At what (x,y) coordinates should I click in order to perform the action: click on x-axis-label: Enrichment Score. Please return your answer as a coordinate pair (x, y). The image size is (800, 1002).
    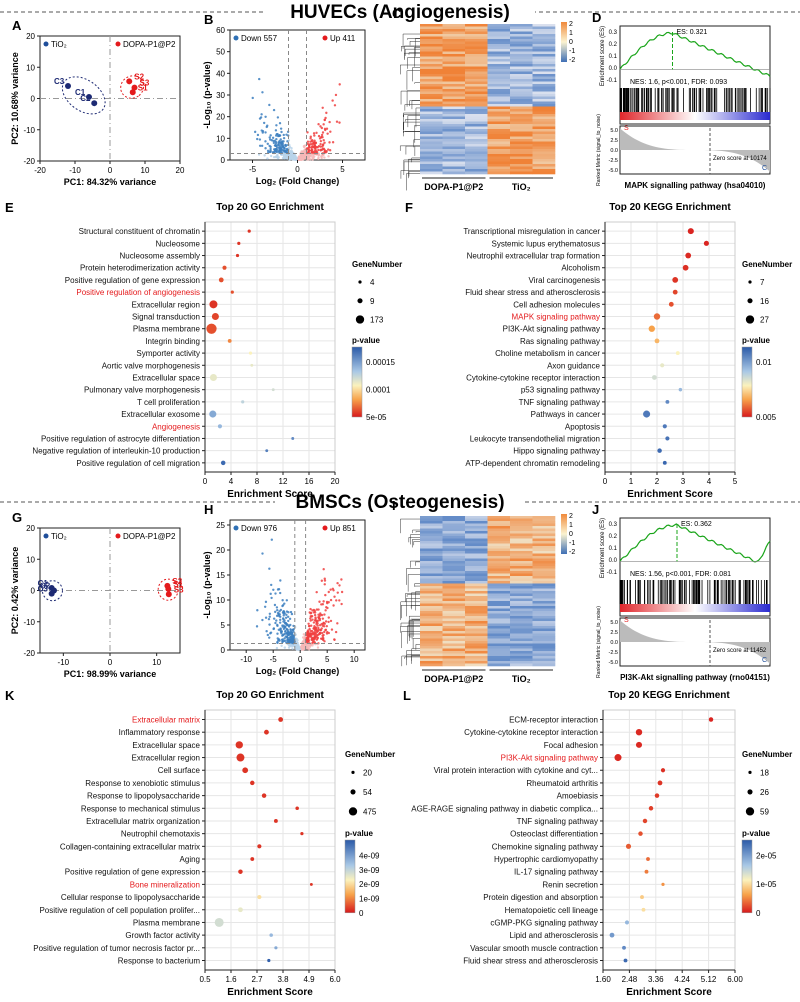
    Looking at the image, I should click on (669, 992).